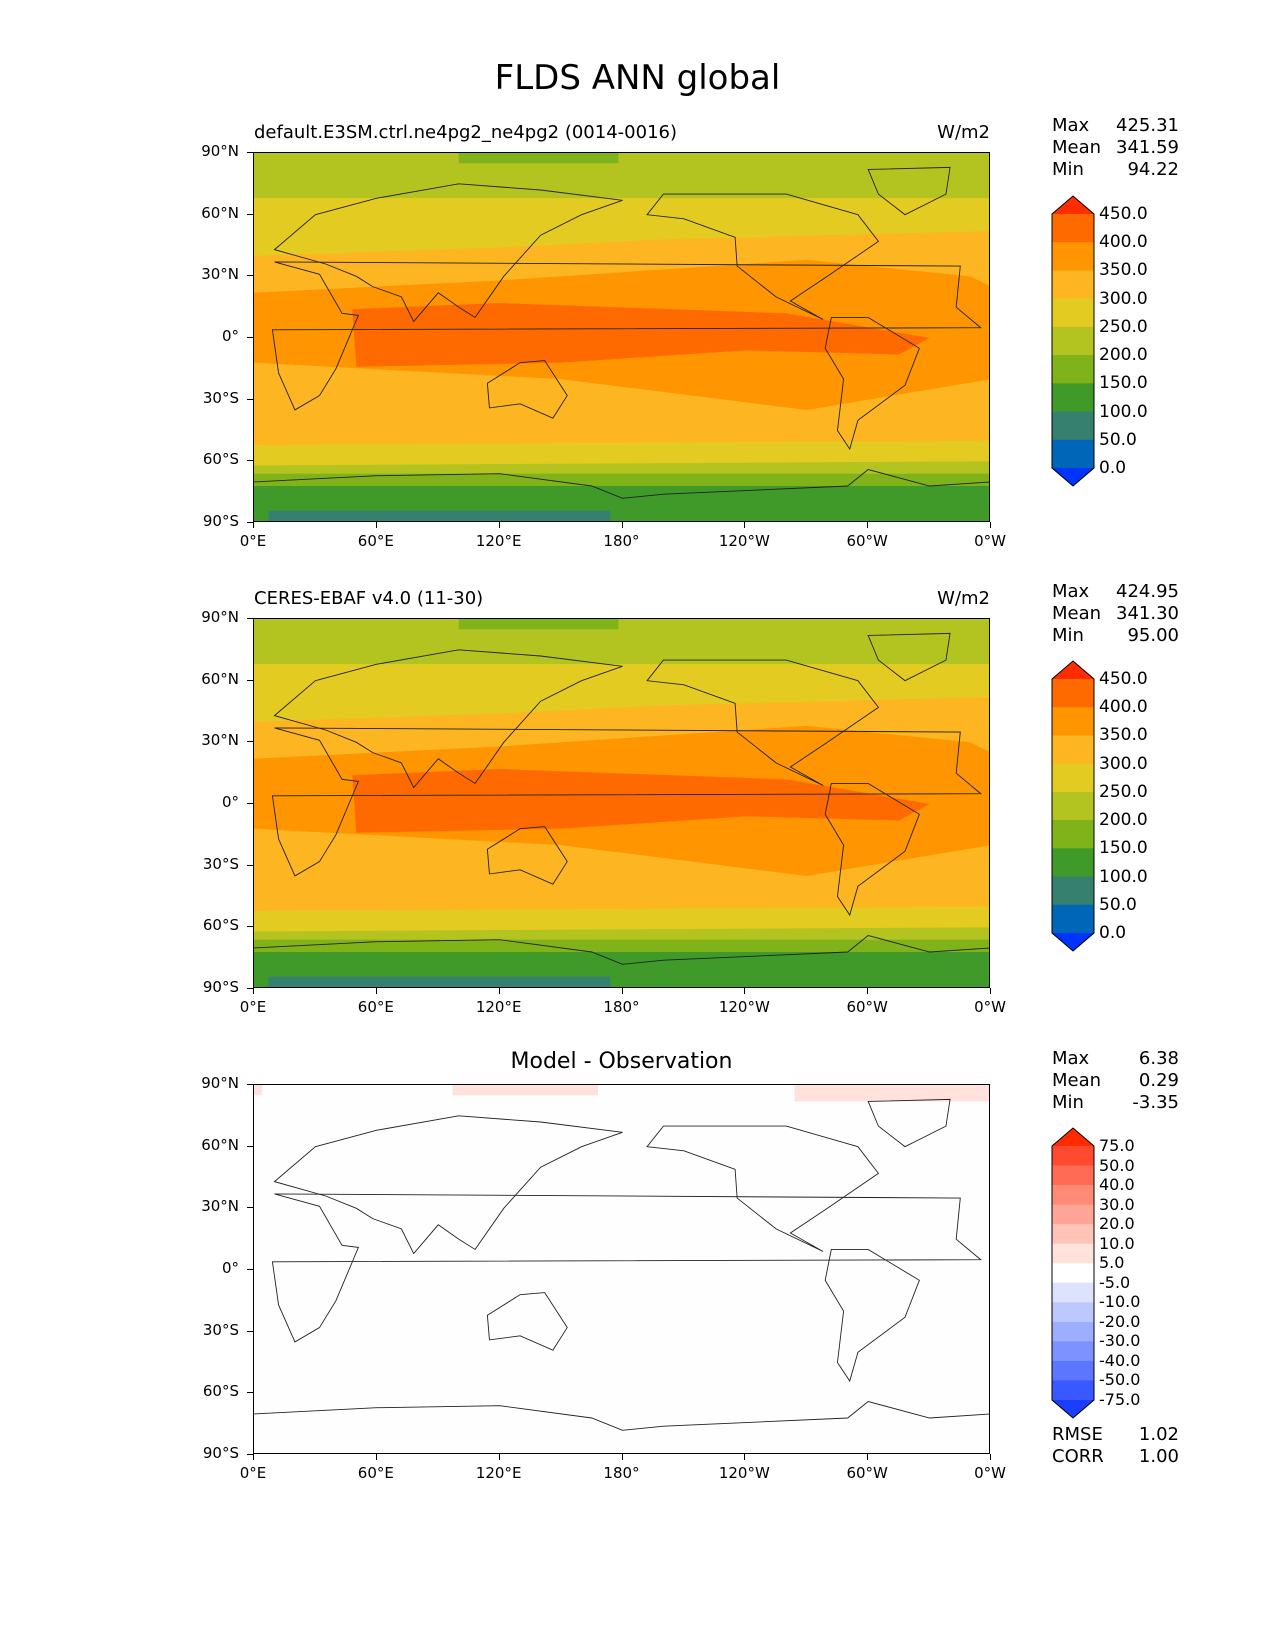 This screenshot has width=1275, height=1650. Describe the element at coordinates (1118, 904) in the screenshot. I see `colorbar-label: 50.0` at that location.